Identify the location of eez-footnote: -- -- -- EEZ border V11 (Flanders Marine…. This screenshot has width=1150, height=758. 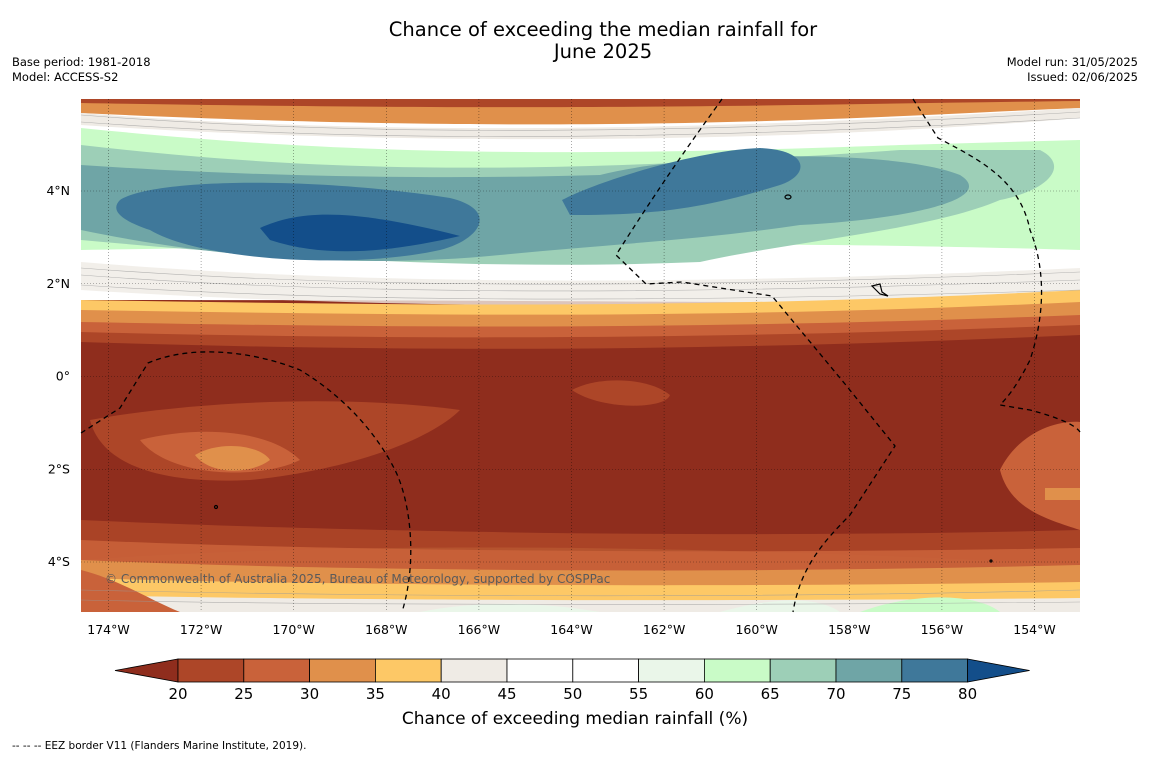
(159, 746).